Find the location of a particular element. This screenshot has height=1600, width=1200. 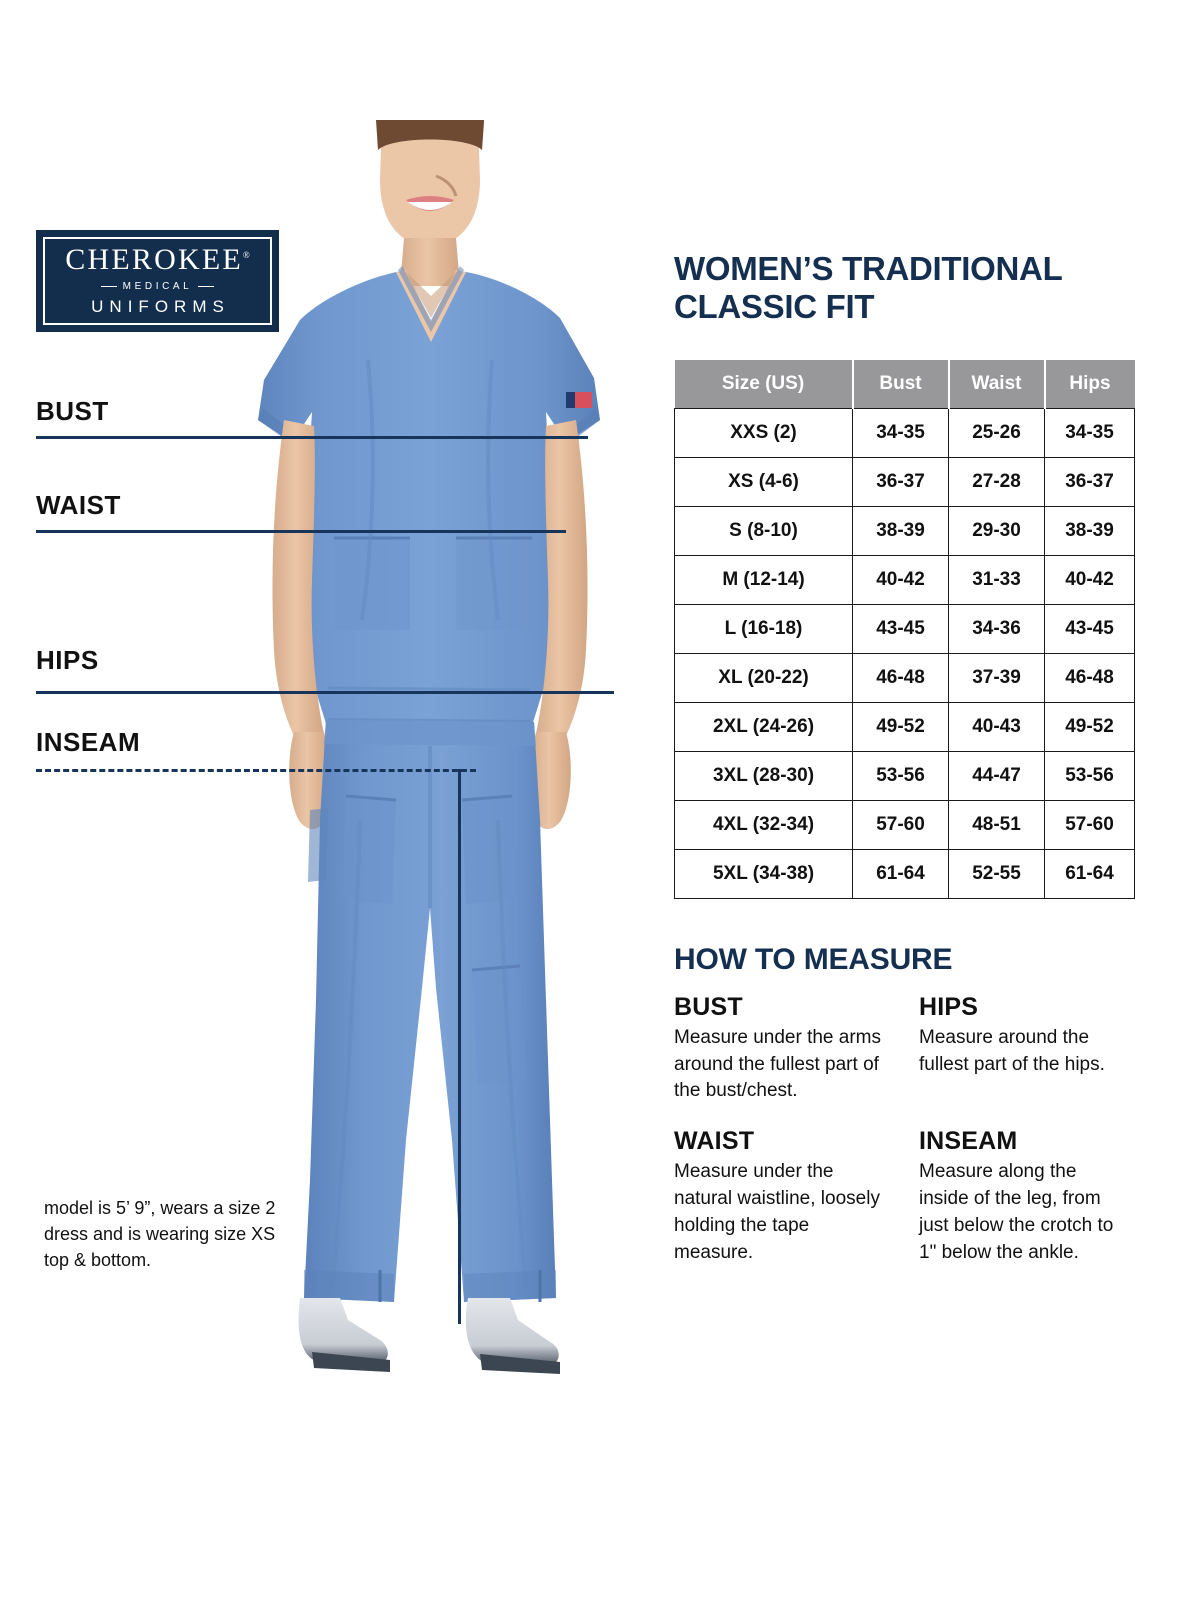

measure-line-inseam-vertical is located at coordinates (459, 1046).